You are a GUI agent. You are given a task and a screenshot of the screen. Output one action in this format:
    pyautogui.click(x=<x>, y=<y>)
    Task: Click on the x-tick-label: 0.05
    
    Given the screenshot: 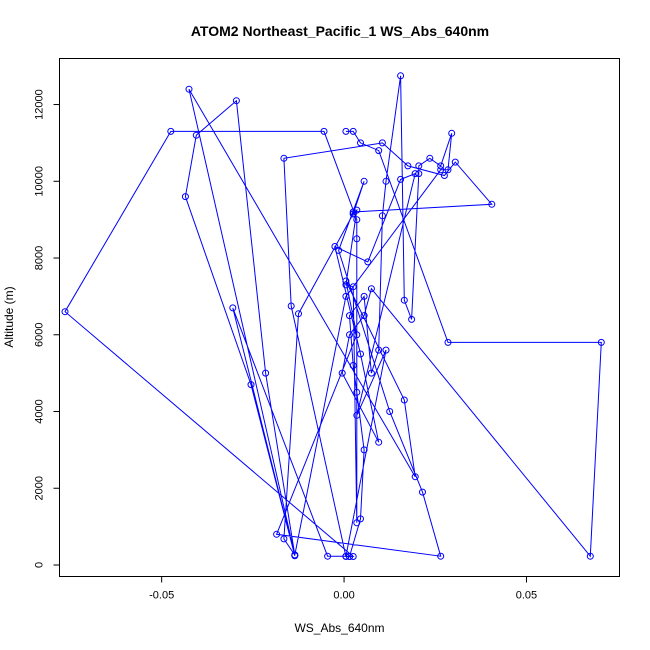 What is the action you would take?
    pyautogui.click(x=526, y=596)
    